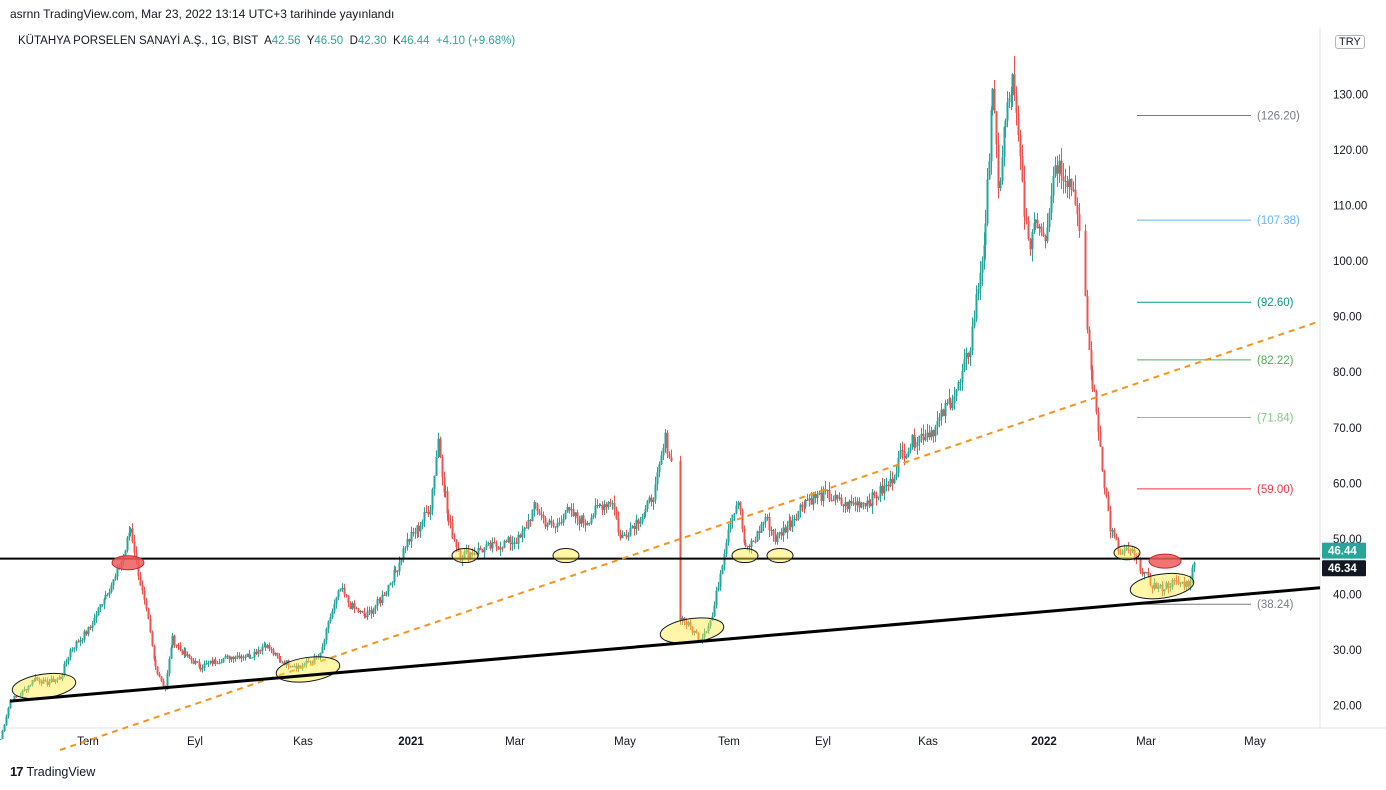  What do you see at coordinates (397, 41) in the screenshot?
I see `close-label: K` at bounding box center [397, 41].